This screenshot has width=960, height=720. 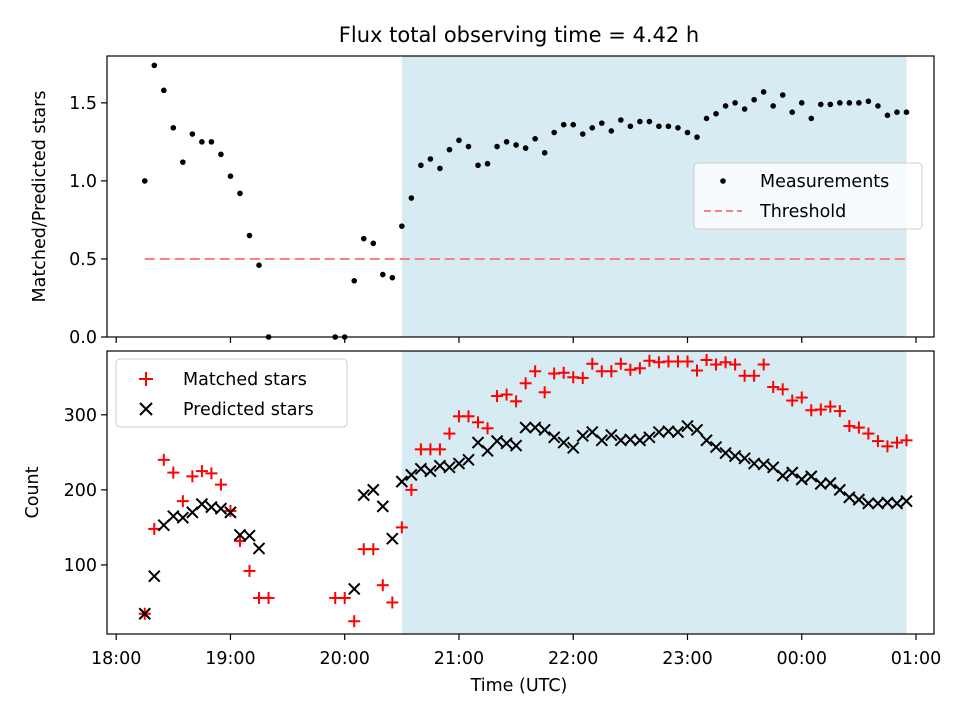 I want to click on bottom-x-tick-label: 22:00, so click(x=573, y=659).